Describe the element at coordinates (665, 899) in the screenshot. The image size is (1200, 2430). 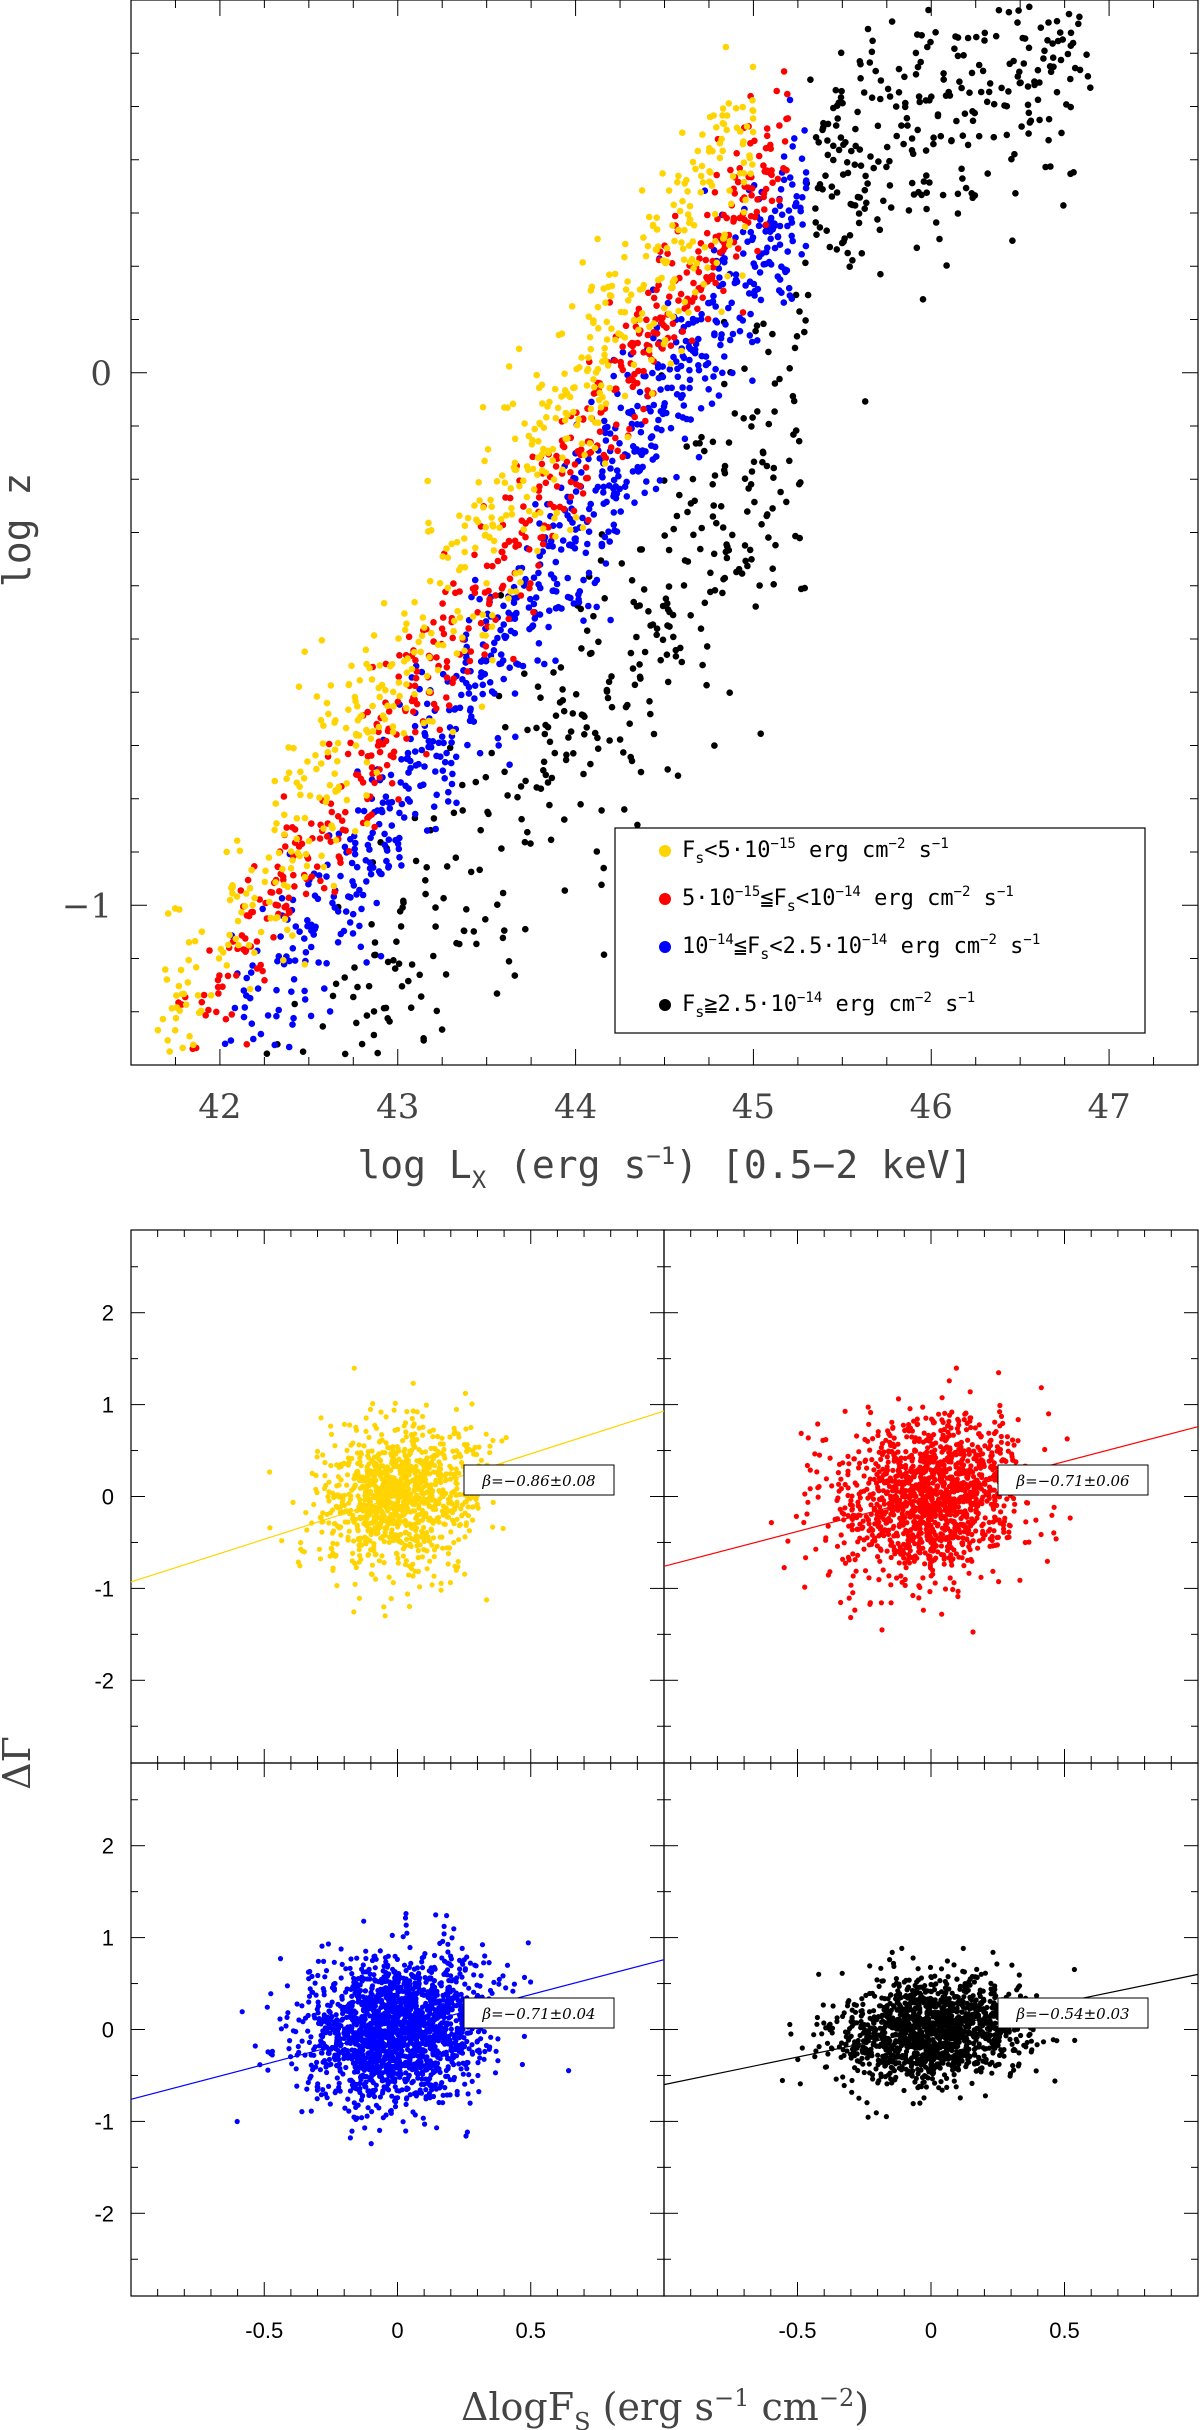
I see `legend-marker-red` at that location.